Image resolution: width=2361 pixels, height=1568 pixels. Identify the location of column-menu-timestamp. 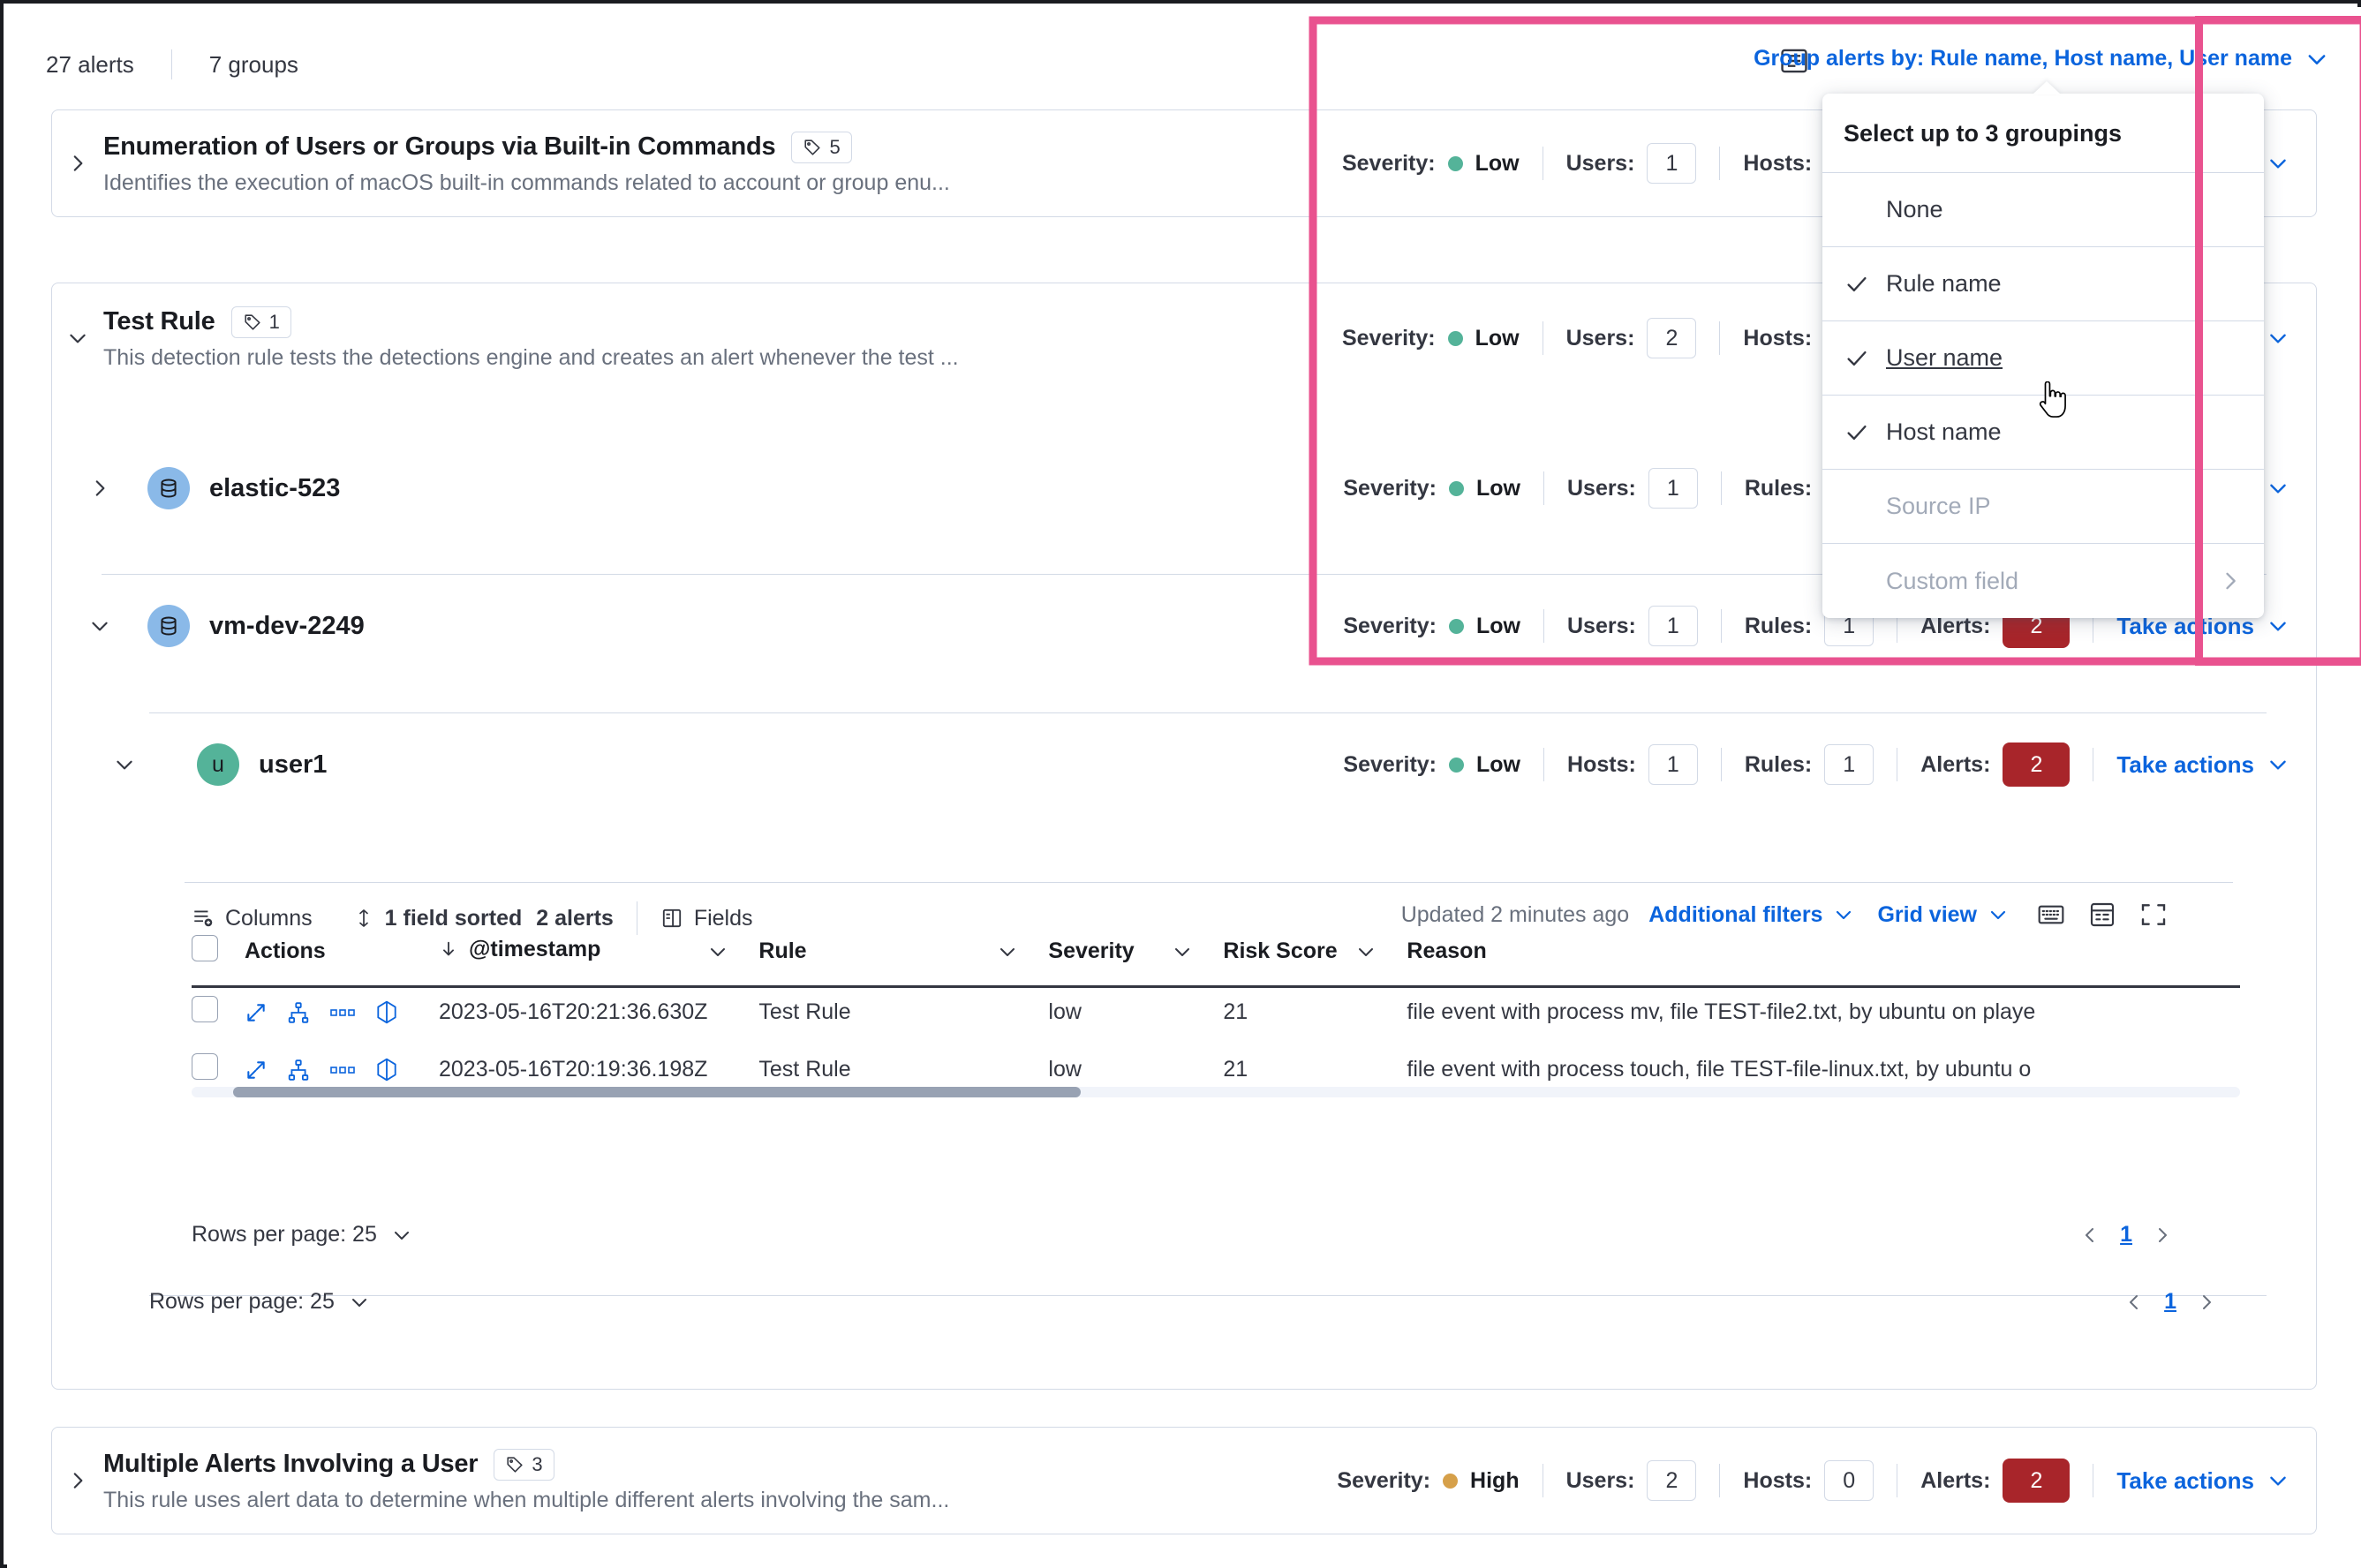
(732, 960).